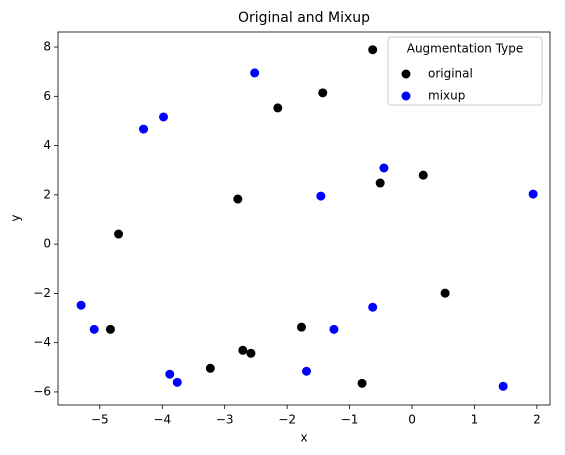 The image size is (565, 455). What do you see at coordinates (47, 96) in the screenshot?
I see `y-tick-label: 6` at bounding box center [47, 96].